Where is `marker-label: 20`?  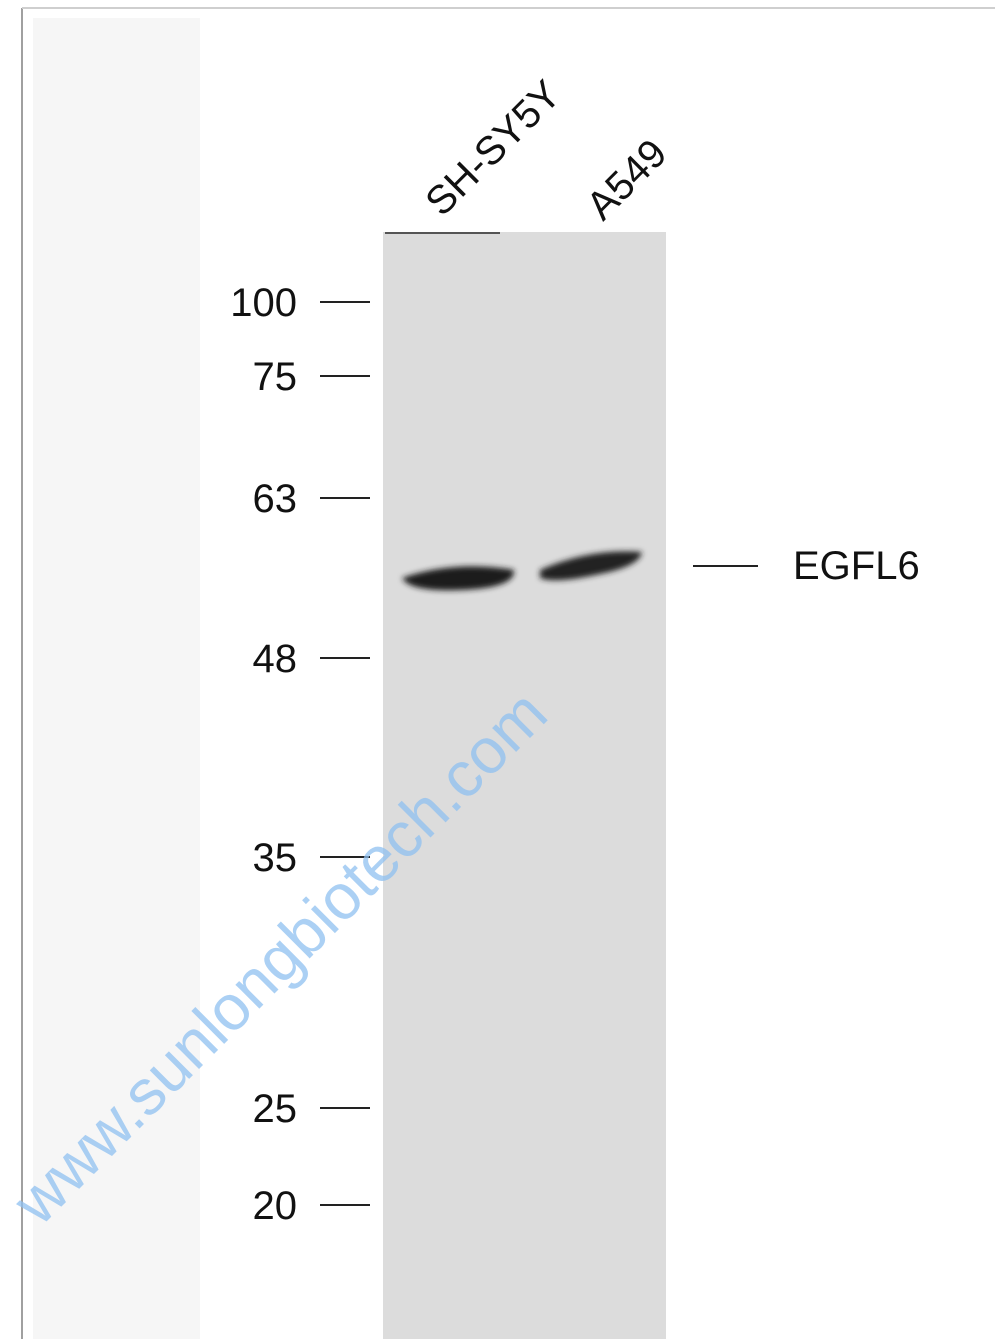
marker-label: 20 is located at coordinates (275, 1206).